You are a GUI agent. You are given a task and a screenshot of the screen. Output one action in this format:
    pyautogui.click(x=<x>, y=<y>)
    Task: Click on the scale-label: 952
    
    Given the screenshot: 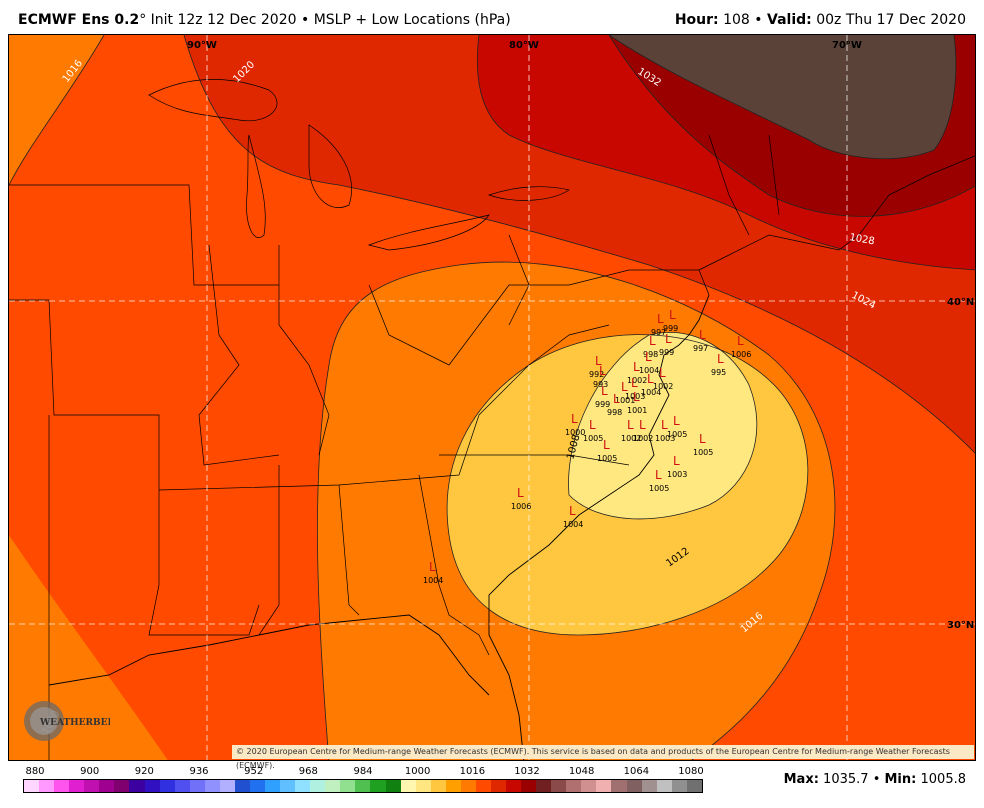 What is the action you would take?
    pyautogui.click(x=254, y=771)
    